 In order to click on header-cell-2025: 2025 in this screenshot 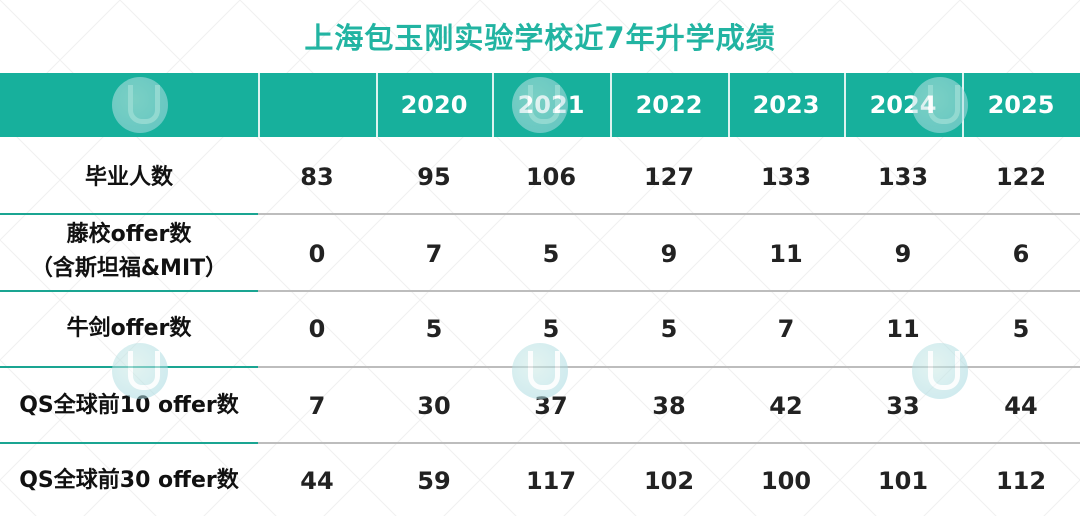, I will do `click(1021, 105)`.